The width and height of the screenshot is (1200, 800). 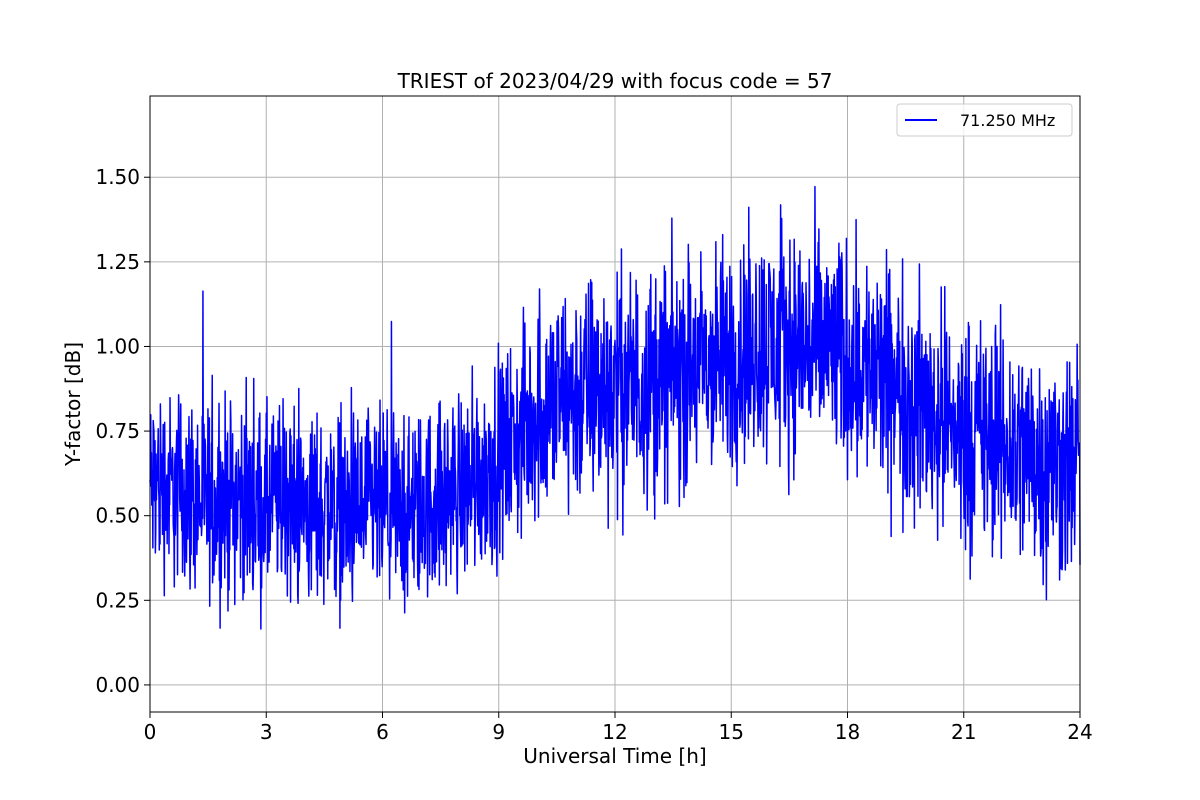 I want to click on x-tick-label: 12, so click(x=614, y=732).